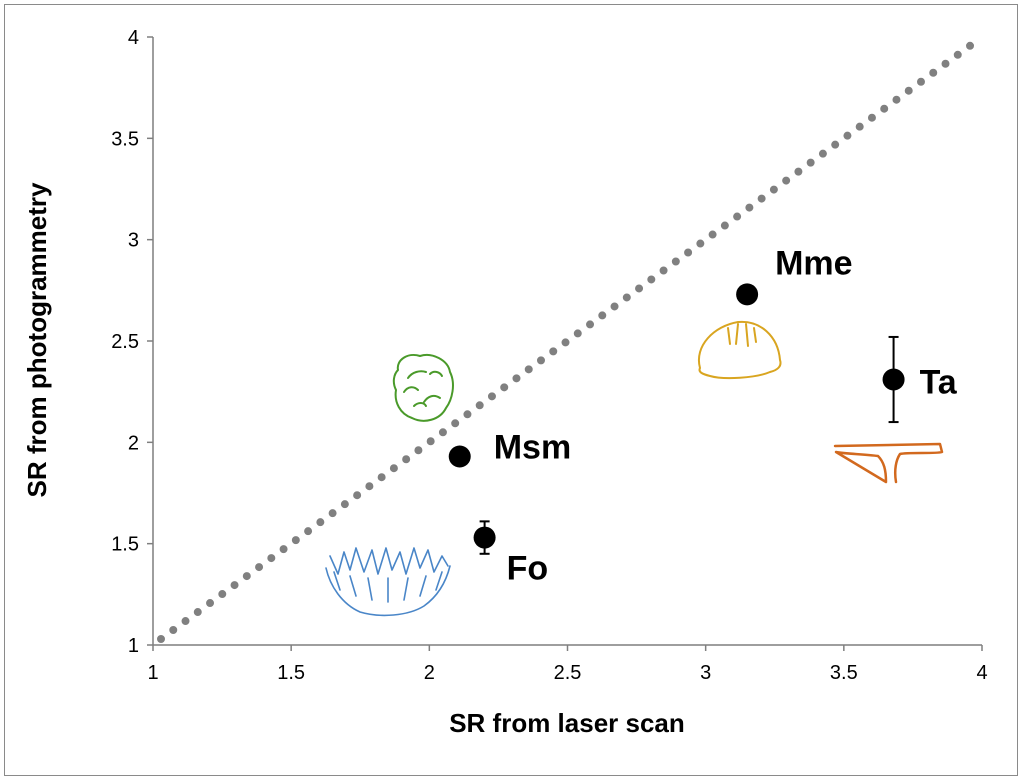  Describe the element at coordinates (705, 673) in the screenshot. I see `x-tick-label: 3` at that location.